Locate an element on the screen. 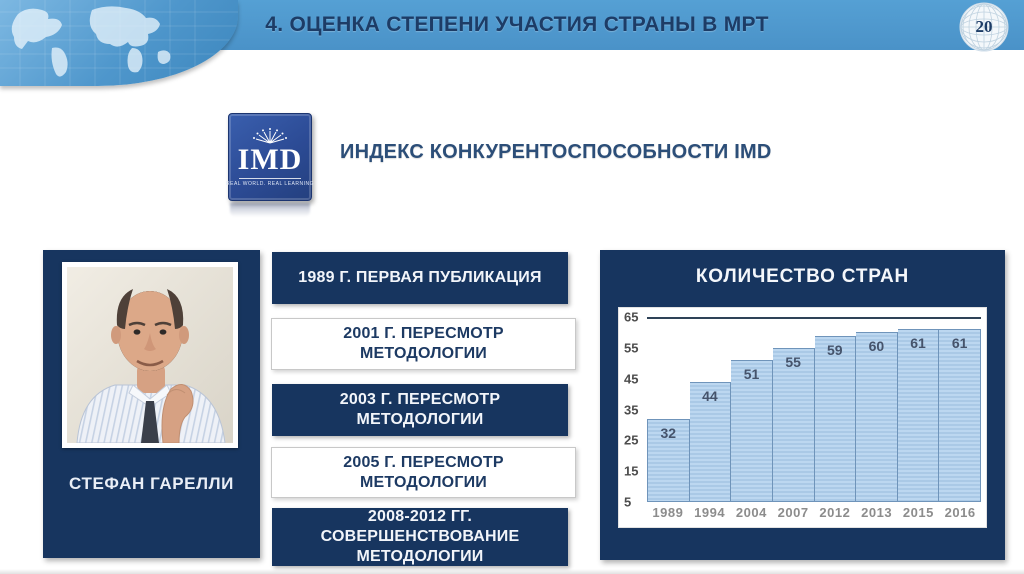  y-tick-label: 45 is located at coordinates (631, 379).